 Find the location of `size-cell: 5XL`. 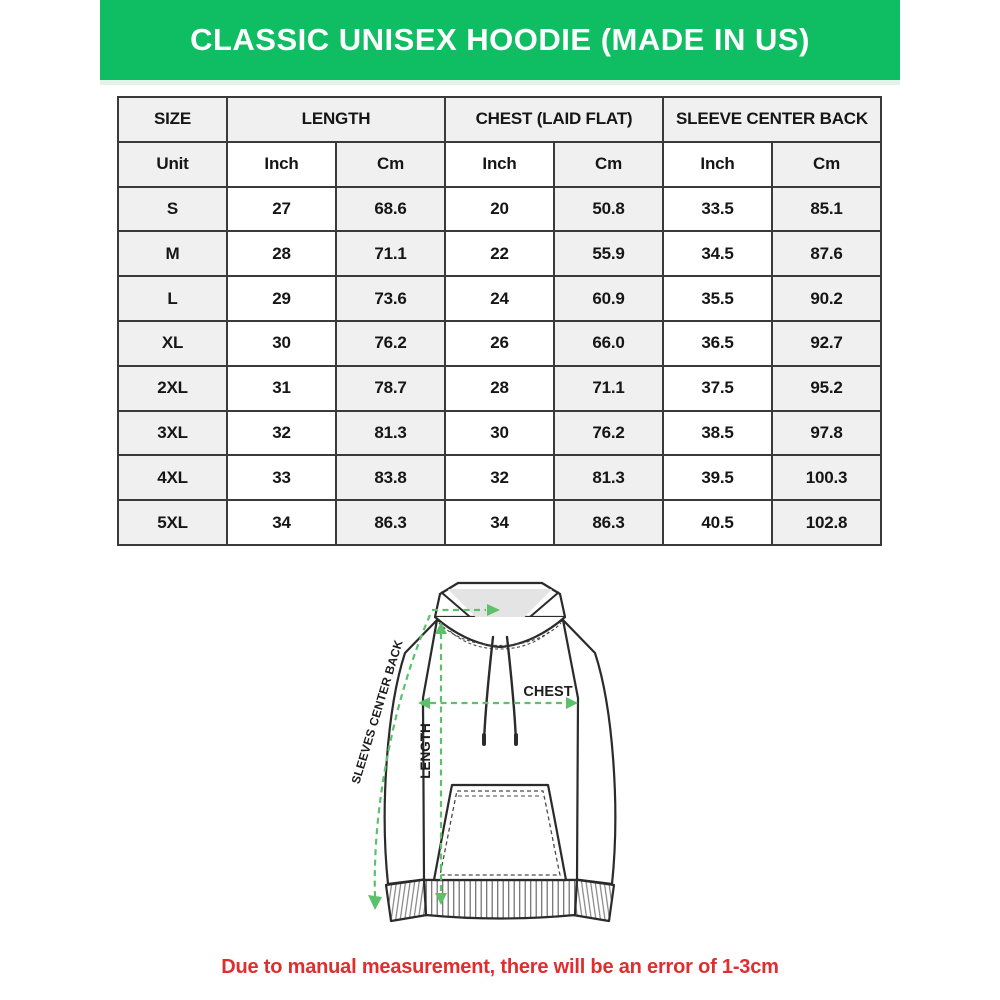

size-cell: 5XL is located at coordinates (172, 522).